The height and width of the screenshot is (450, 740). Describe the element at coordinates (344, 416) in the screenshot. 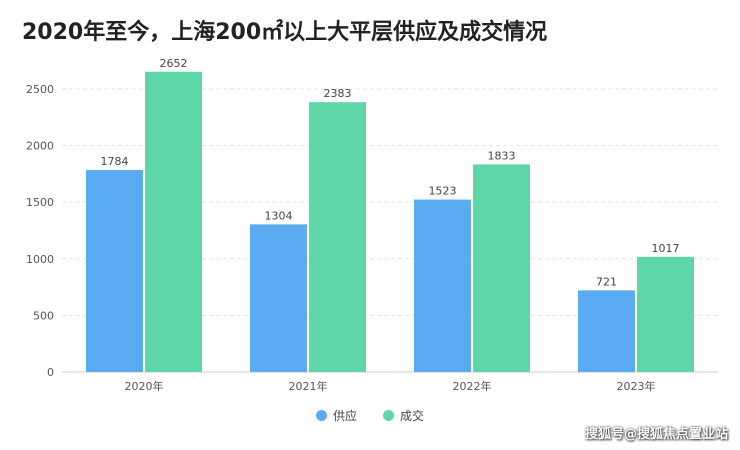

I see `legend-supply-label: 供应` at that location.